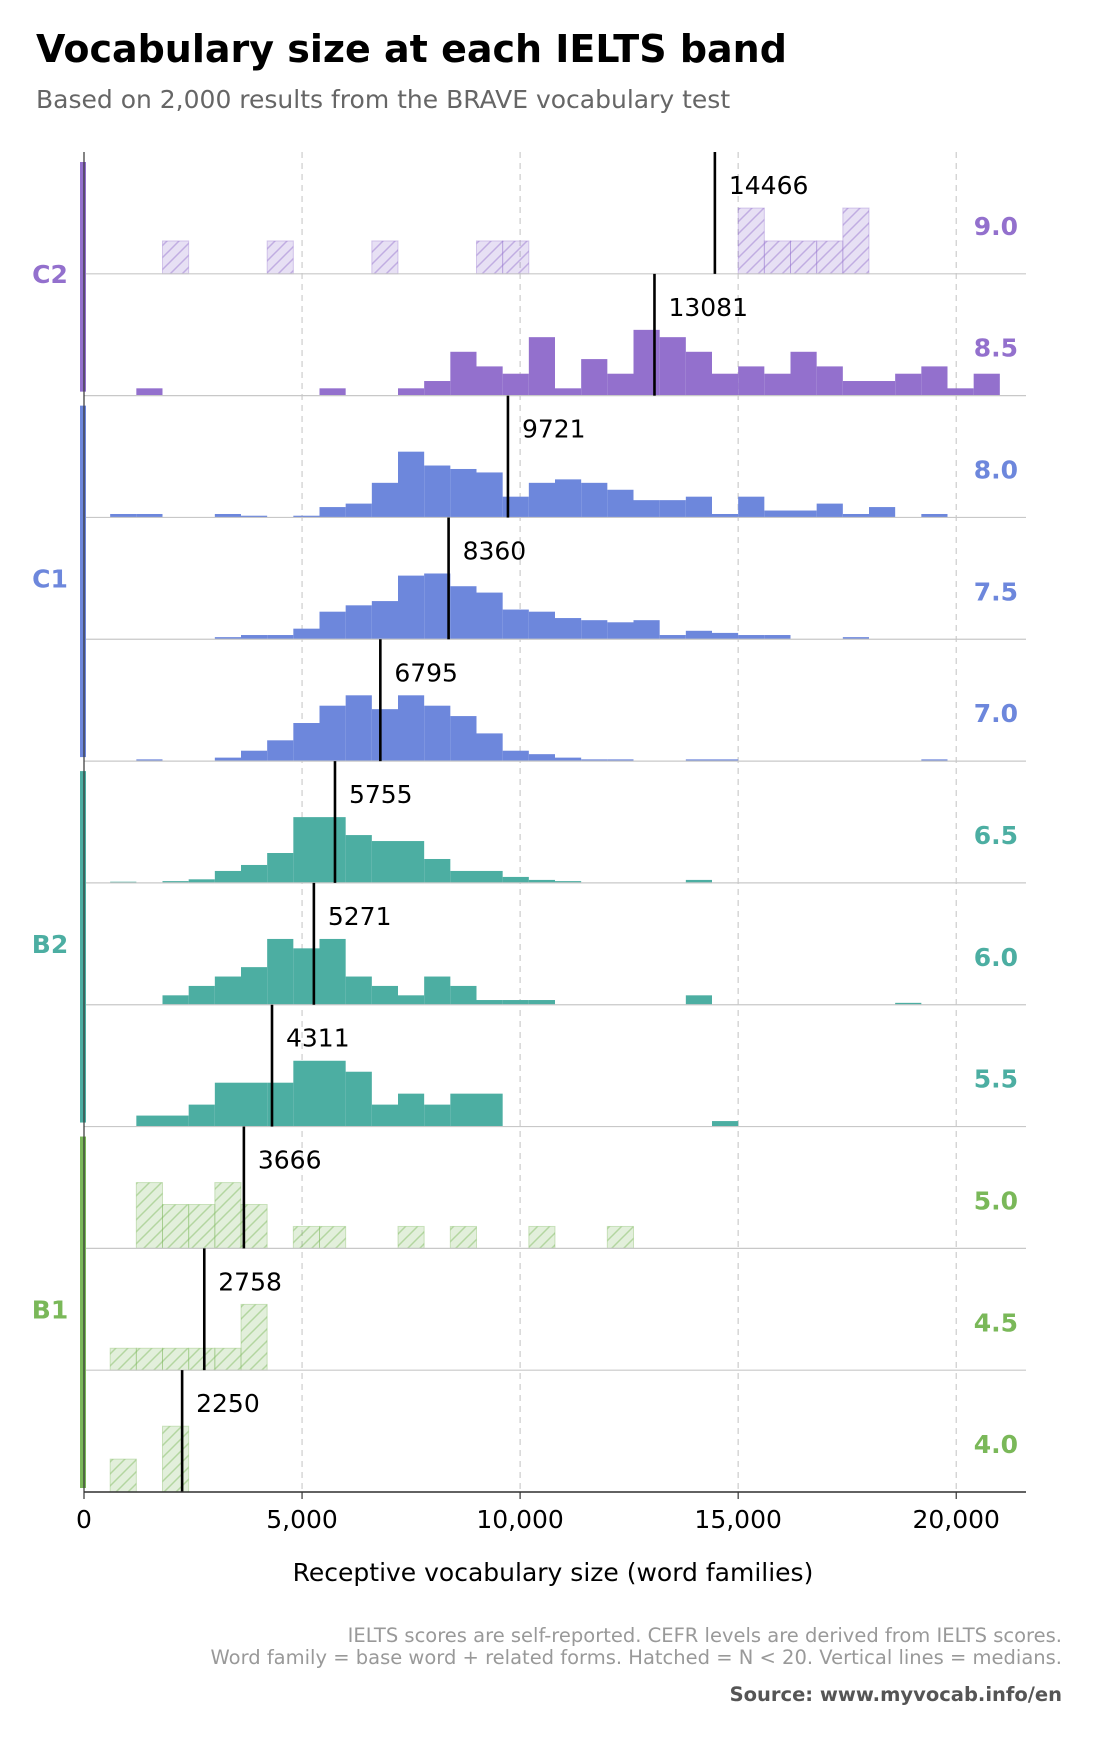 The height and width of the screenshot is (1748, 1098). Describe the element at coordinates (996, 835) in the screenshot. I see `band-label: 6.5` at that location.